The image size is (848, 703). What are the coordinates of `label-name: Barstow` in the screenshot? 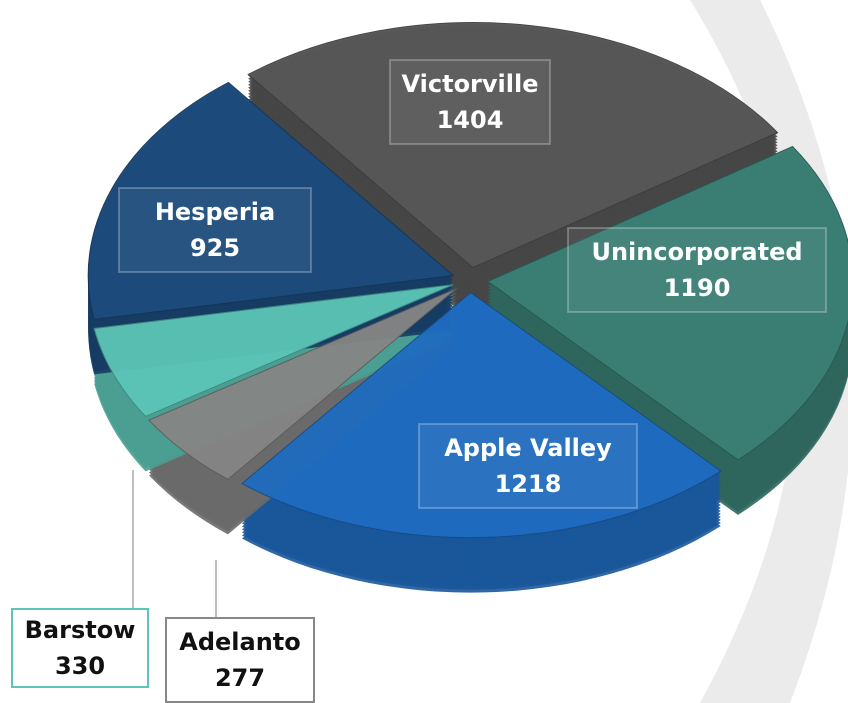 It's located at (80, 630).